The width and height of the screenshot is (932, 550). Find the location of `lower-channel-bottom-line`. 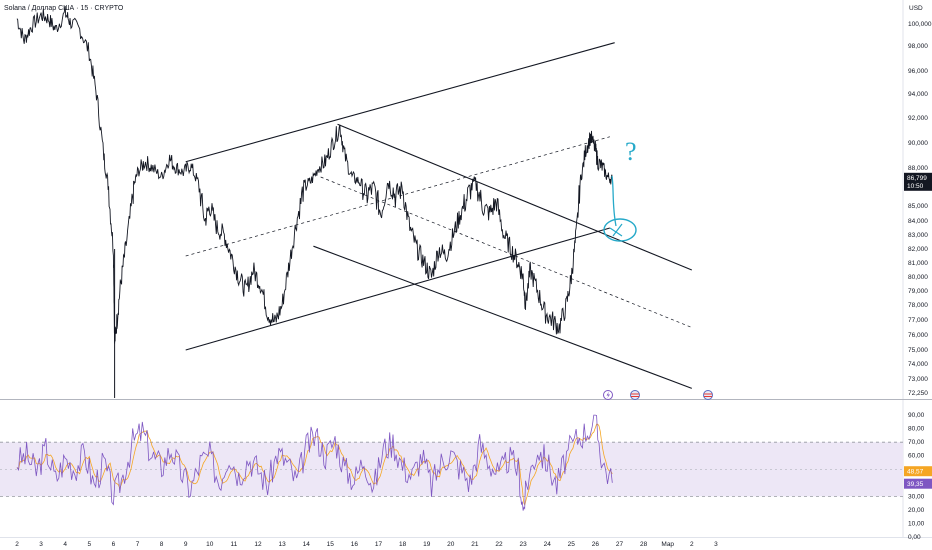

lower-channel-bottom-line is located at coordinates (502, 317).